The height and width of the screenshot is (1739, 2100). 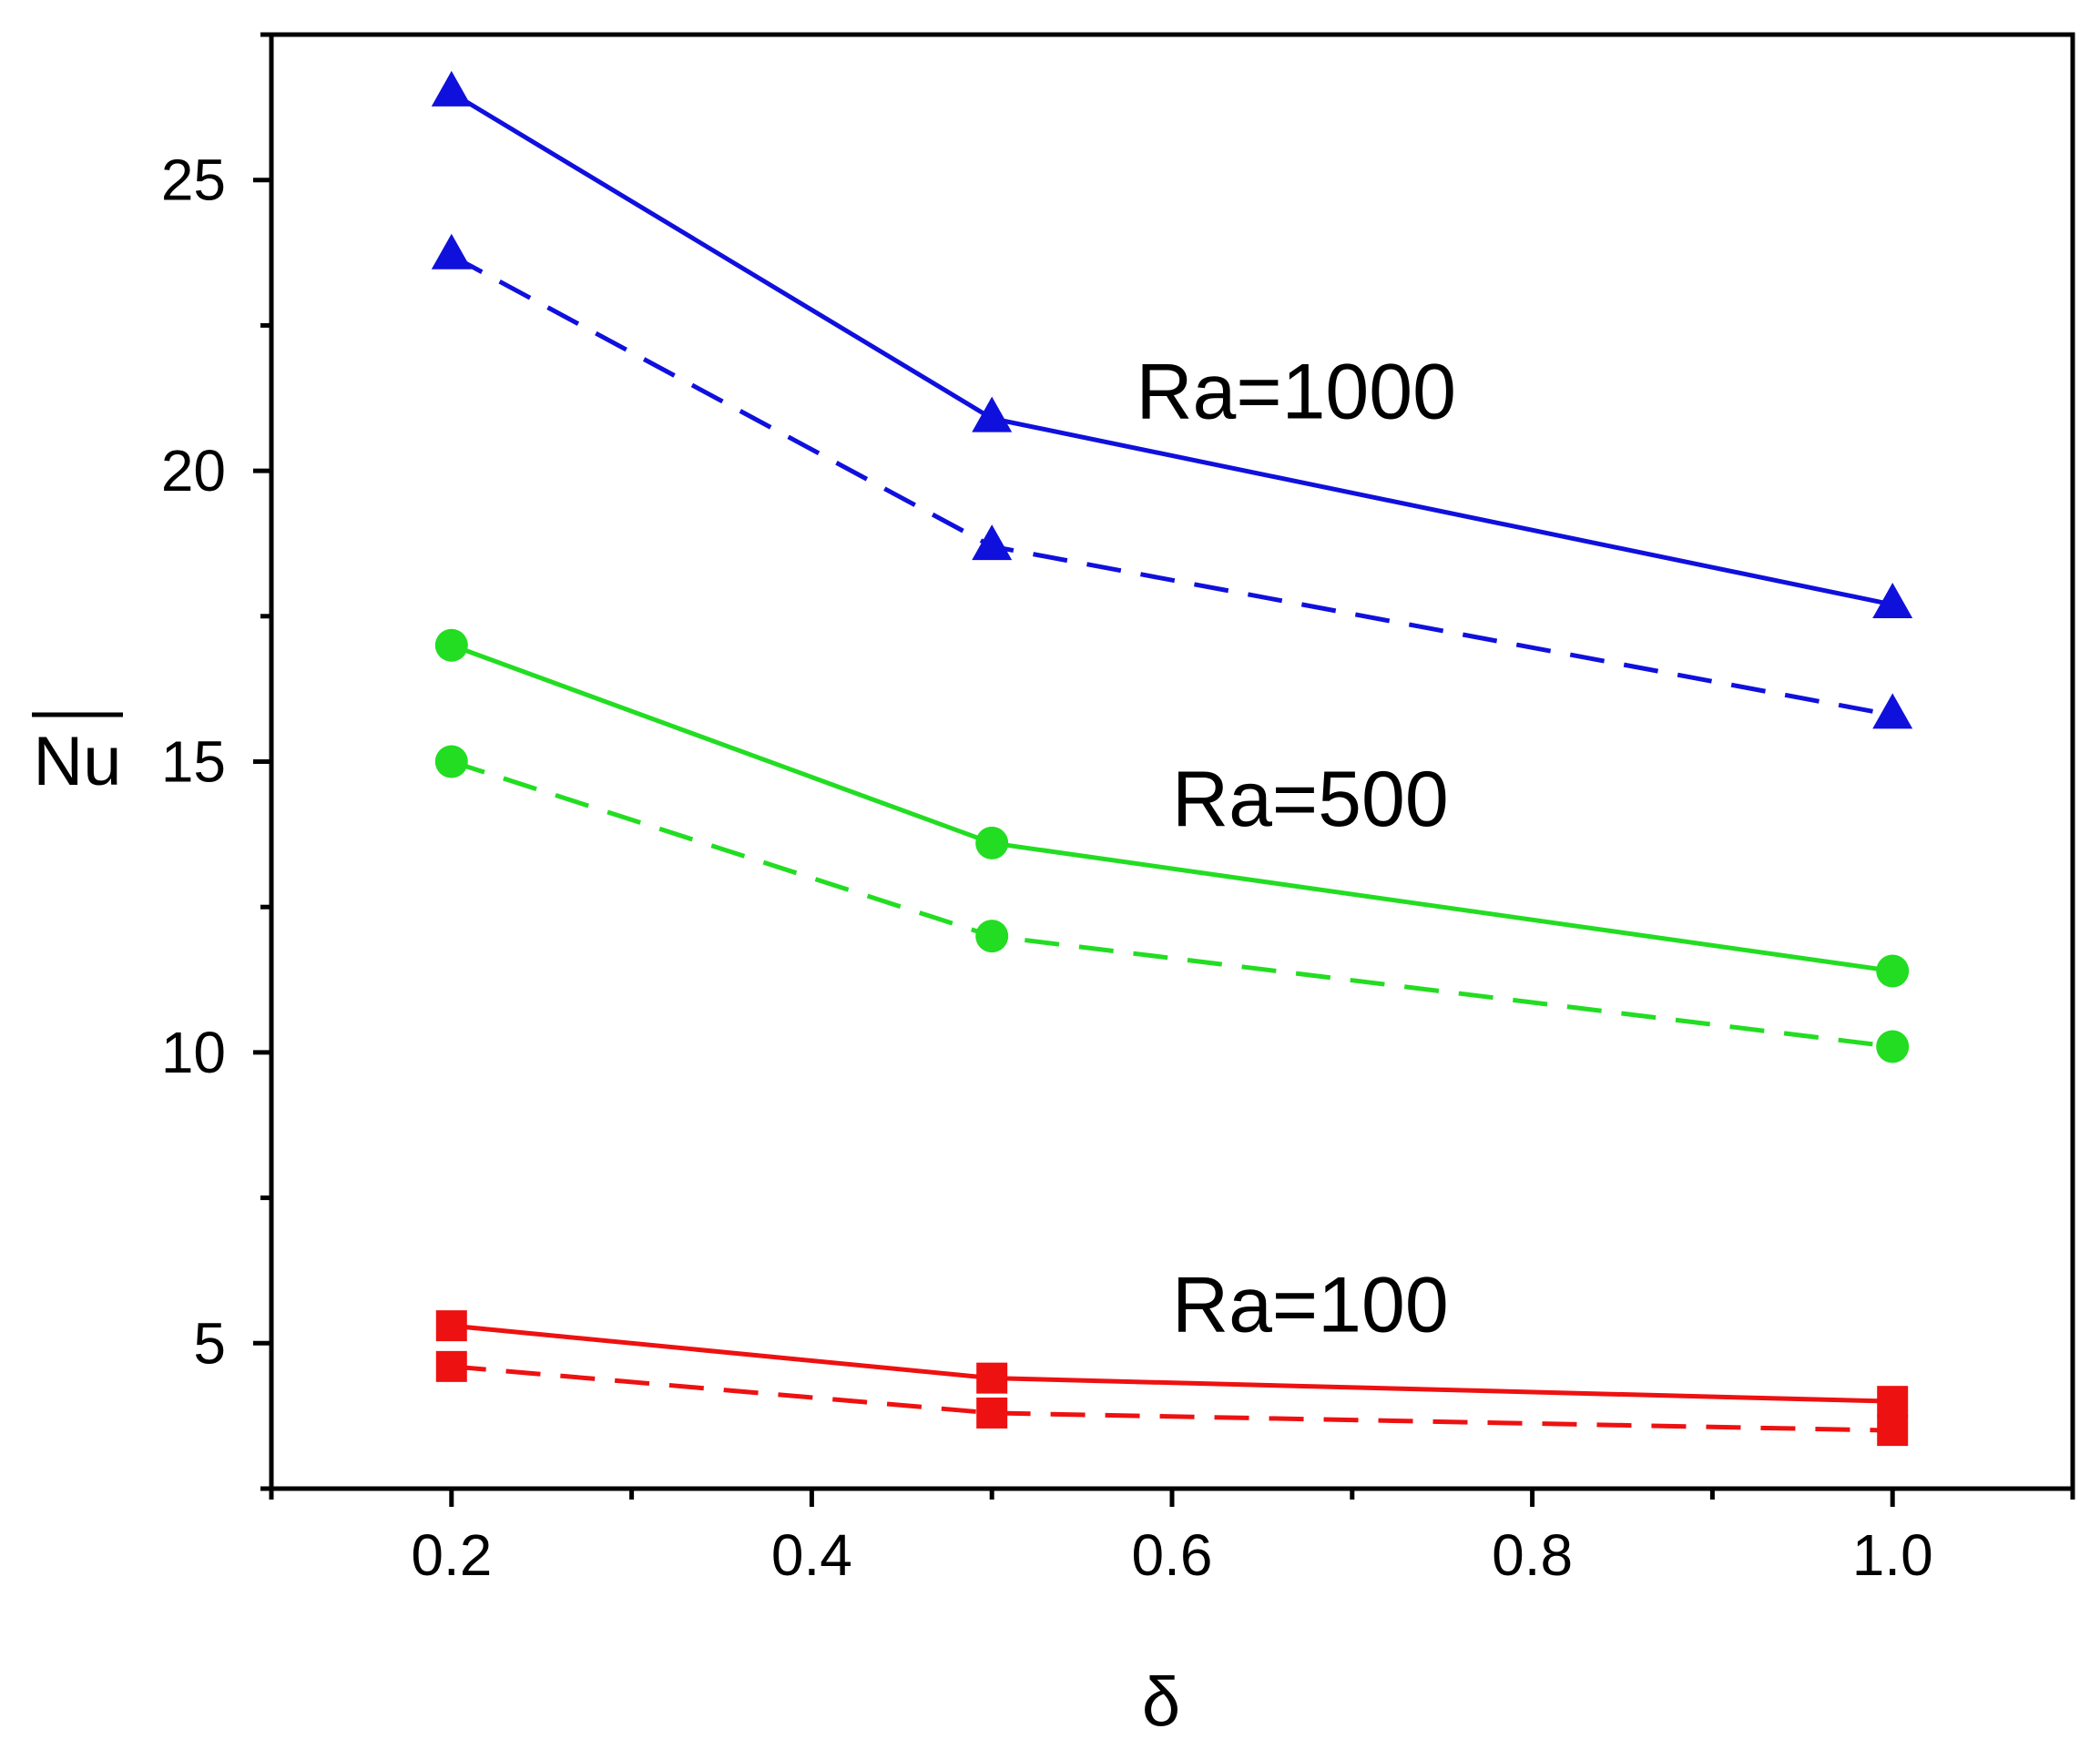 I want to click on x-tick-label: 0.6, so click(x=1172, y=1555).